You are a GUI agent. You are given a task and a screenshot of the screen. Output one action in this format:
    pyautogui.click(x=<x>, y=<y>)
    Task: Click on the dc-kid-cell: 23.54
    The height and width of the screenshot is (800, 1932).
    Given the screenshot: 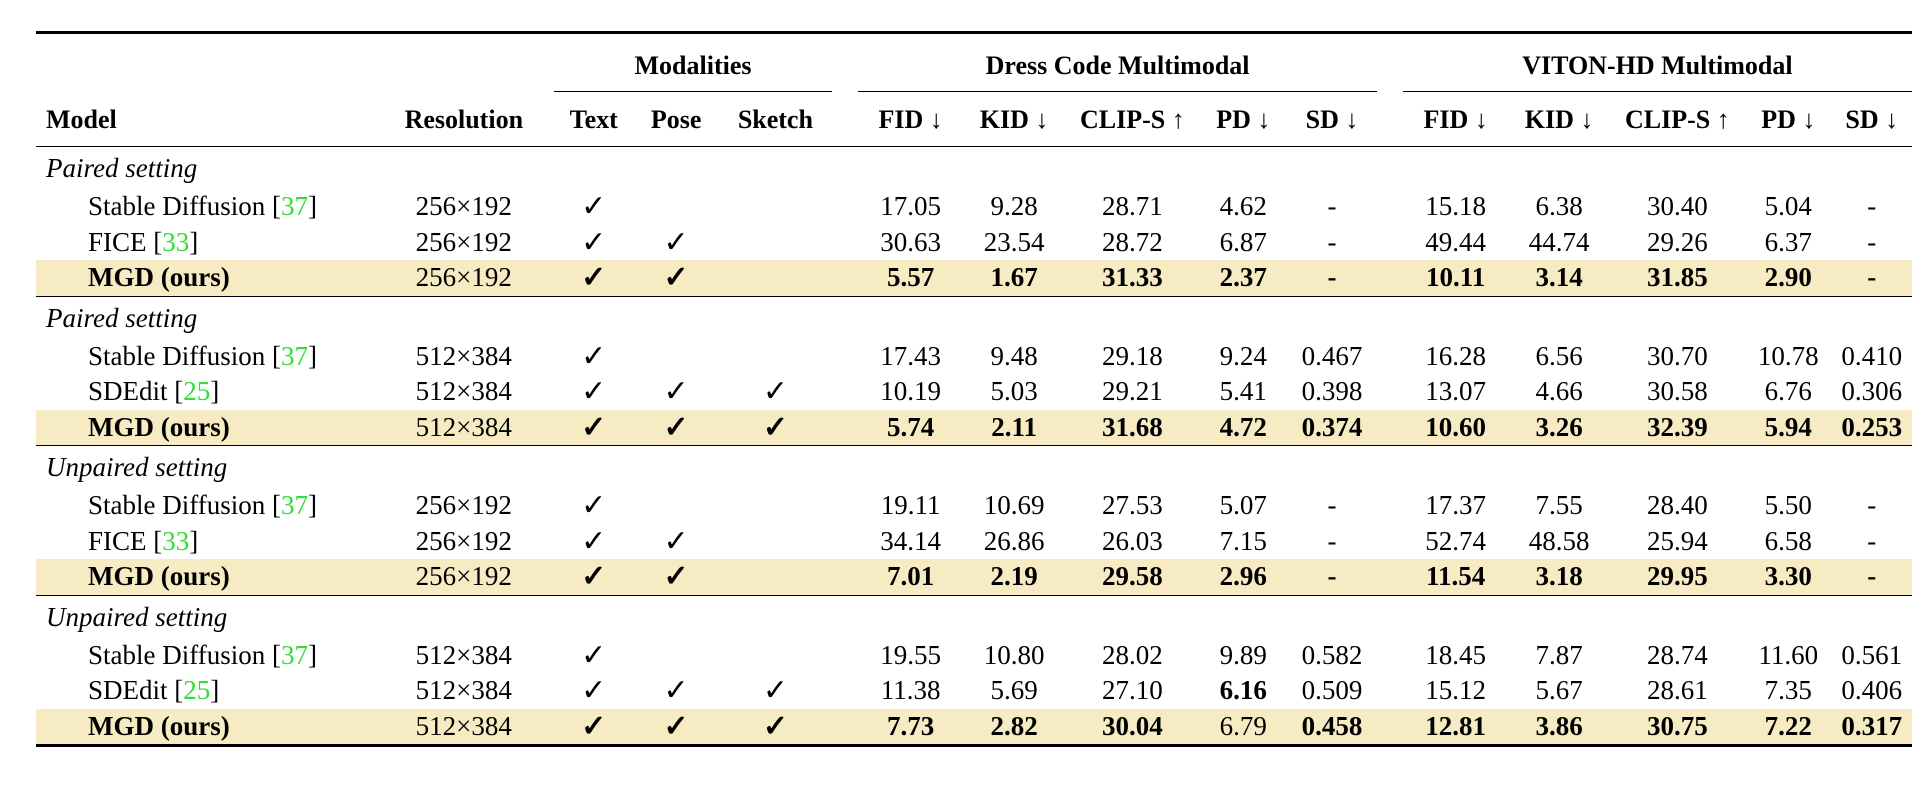 What is the action you would take?
    pyautogui.click(x=1014, y=241)
    